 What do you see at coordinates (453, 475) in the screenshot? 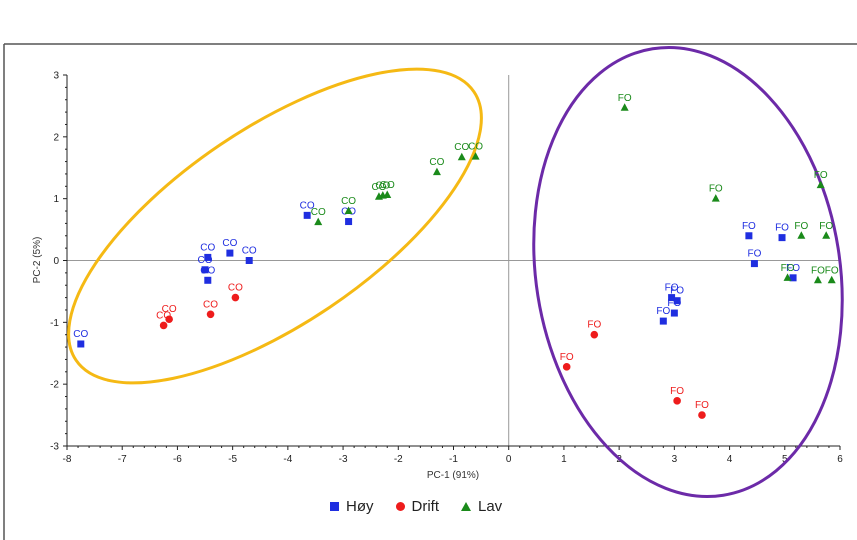
I see `x-axis-title: PC-1 (91%)` at bounding box center [453, 475].